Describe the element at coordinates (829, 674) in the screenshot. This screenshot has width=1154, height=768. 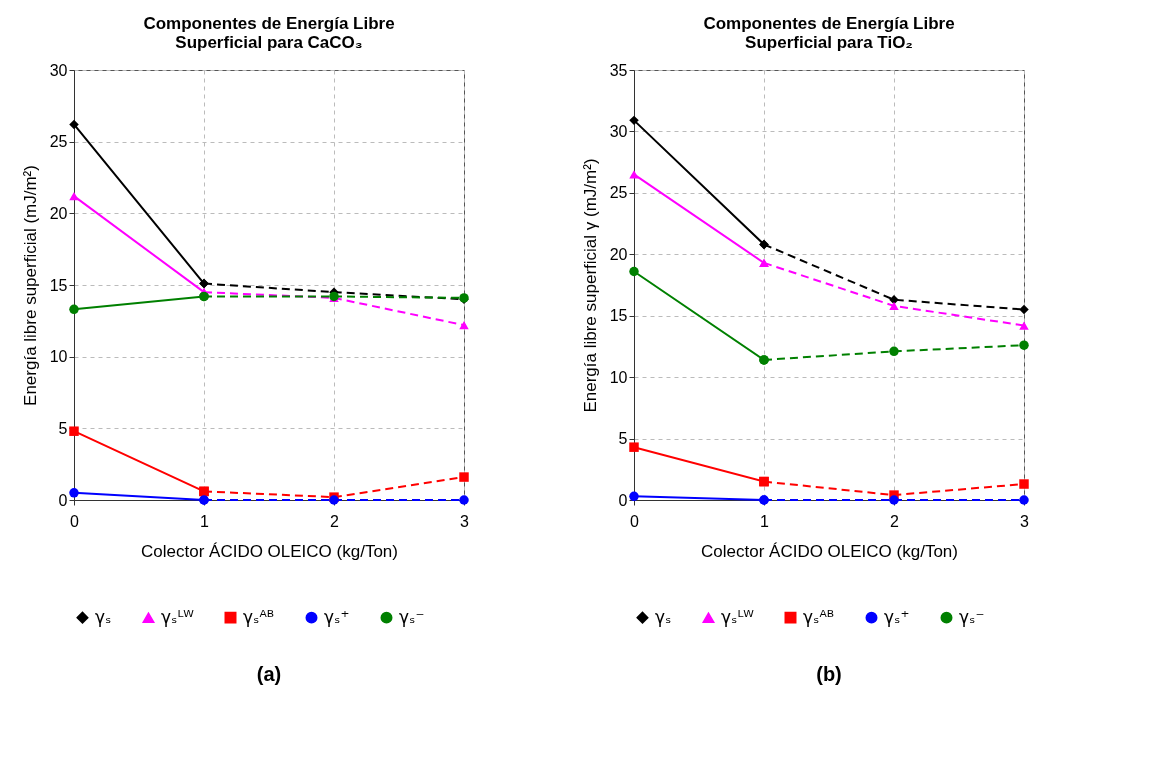
I see `text: (b)` at that location.